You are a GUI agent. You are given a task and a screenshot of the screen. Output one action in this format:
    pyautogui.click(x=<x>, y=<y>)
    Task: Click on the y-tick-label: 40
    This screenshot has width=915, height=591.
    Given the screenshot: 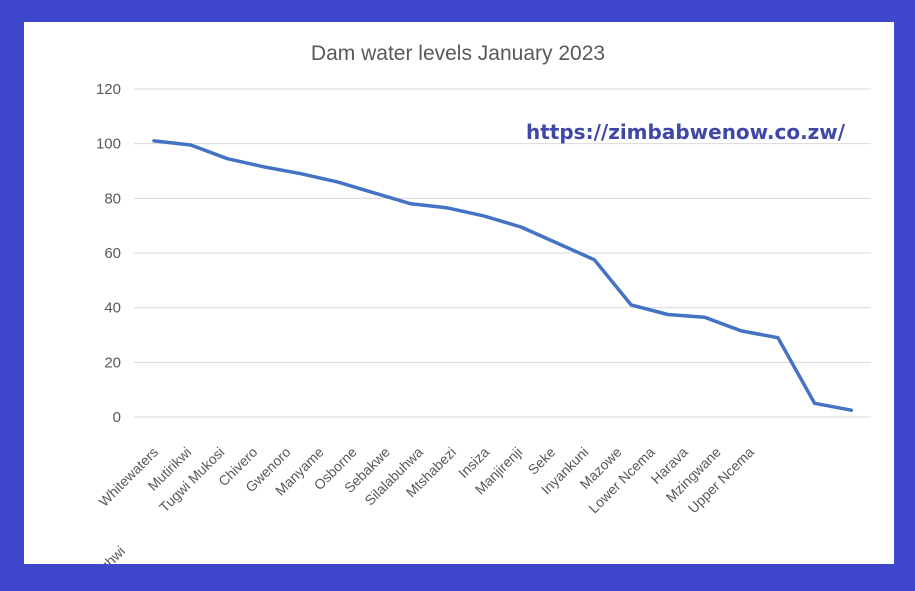 What is the action you would take?
    pyautogui.click(x=112, y=308)
    